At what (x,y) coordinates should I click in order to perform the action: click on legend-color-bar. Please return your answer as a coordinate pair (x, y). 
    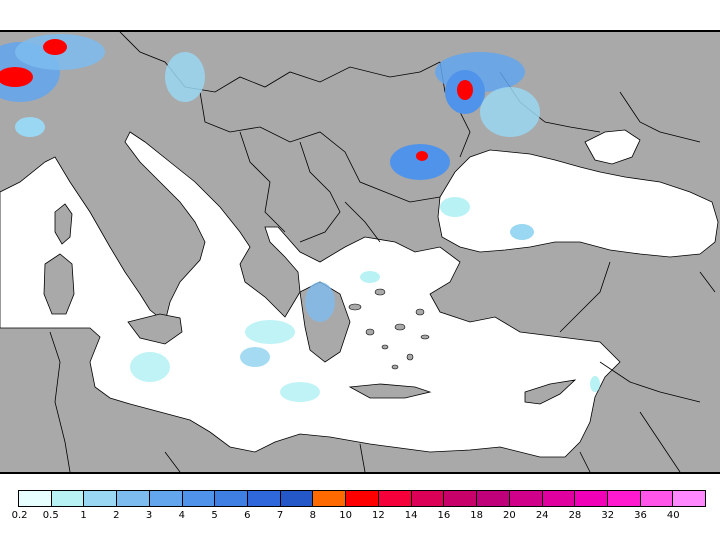
    Looking at the image, I should click on (362, 498).